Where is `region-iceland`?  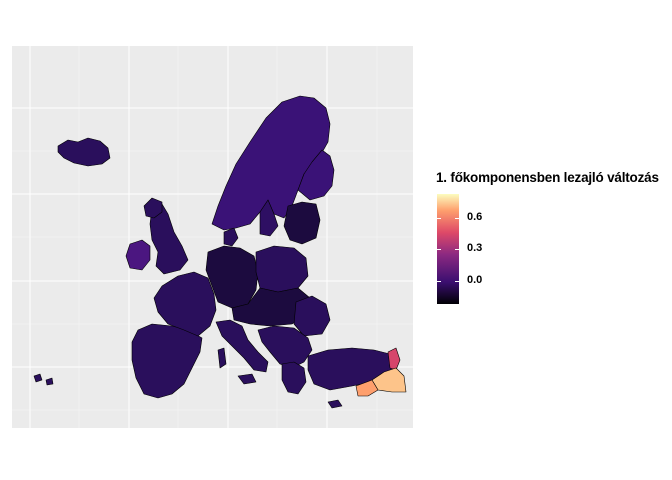
region-iceland is located at coordinates (84, 152).